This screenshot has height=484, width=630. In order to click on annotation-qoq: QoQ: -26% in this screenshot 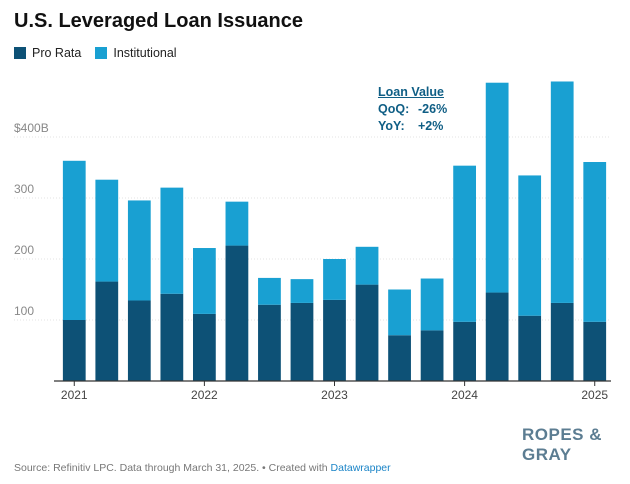, I will do `click(412, 109)`.